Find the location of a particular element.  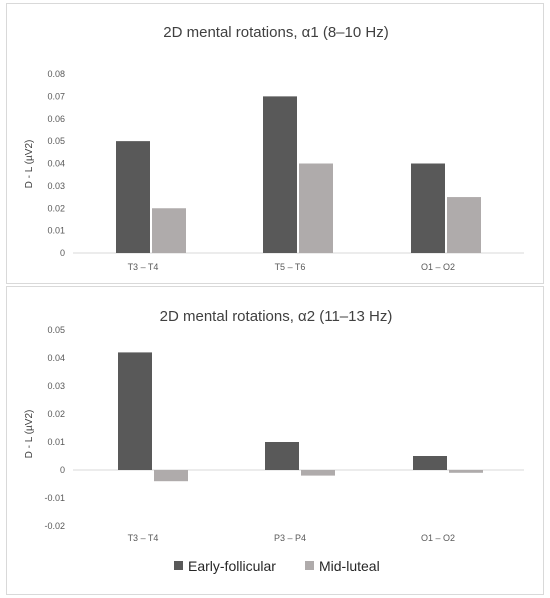

y-tick-label: -0.01 is located at coordinates (54, 498).